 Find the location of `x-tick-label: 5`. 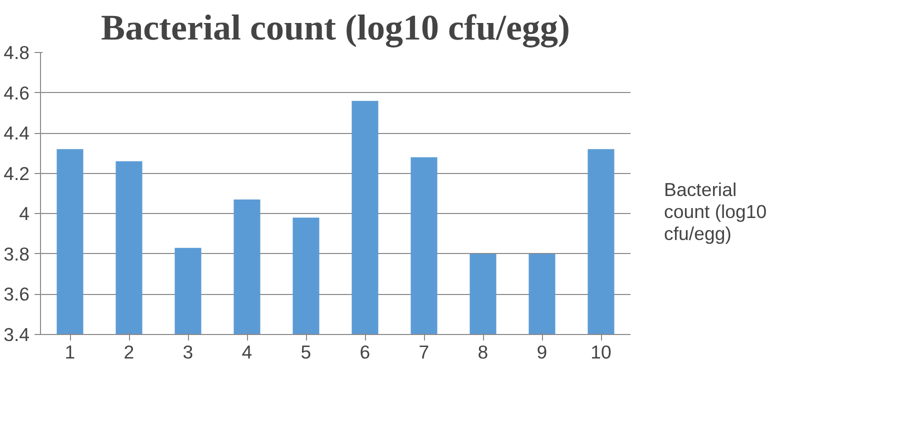

x-tick-label: 5 is located at coordinates (306, 352).